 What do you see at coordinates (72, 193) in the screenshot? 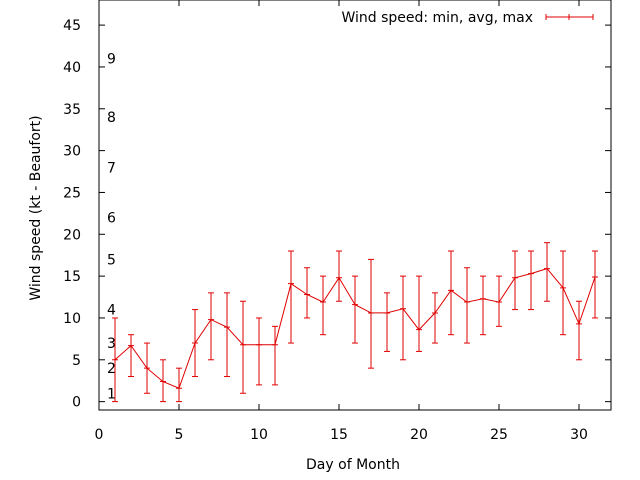
I see `y-tick-label: 25` at bounding box center [72, 193].